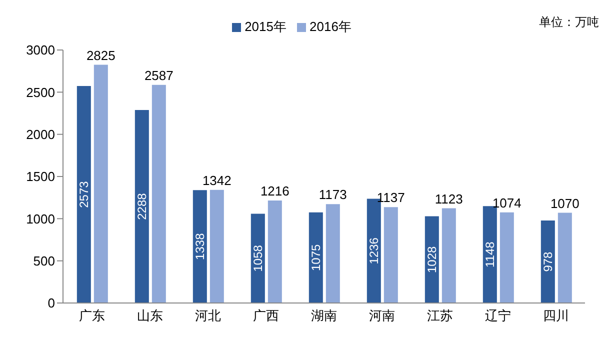 The height and width of the screenshot is (347, 613). What do you see at coordinates (101, 55) in the screenshot?
I see `data-label: 2825` at bounding box center [101, 55].